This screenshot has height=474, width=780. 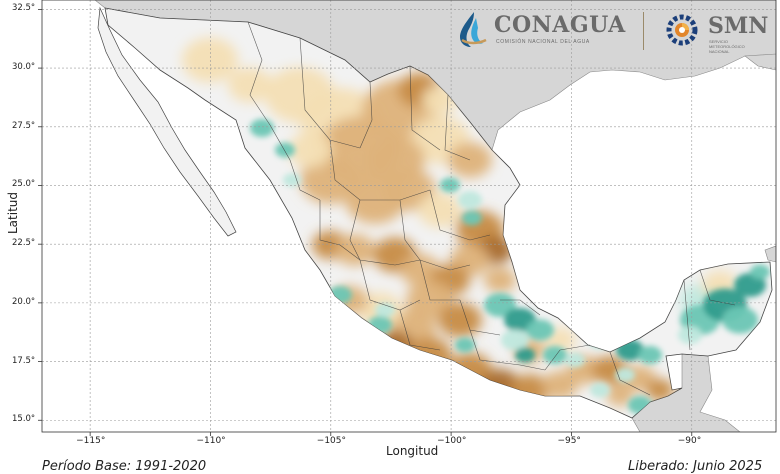 What do you see at coordinates (24, 67) in the screenshot?
I see `y-tick-label: 30.0°` at bounding box center [24, 67].